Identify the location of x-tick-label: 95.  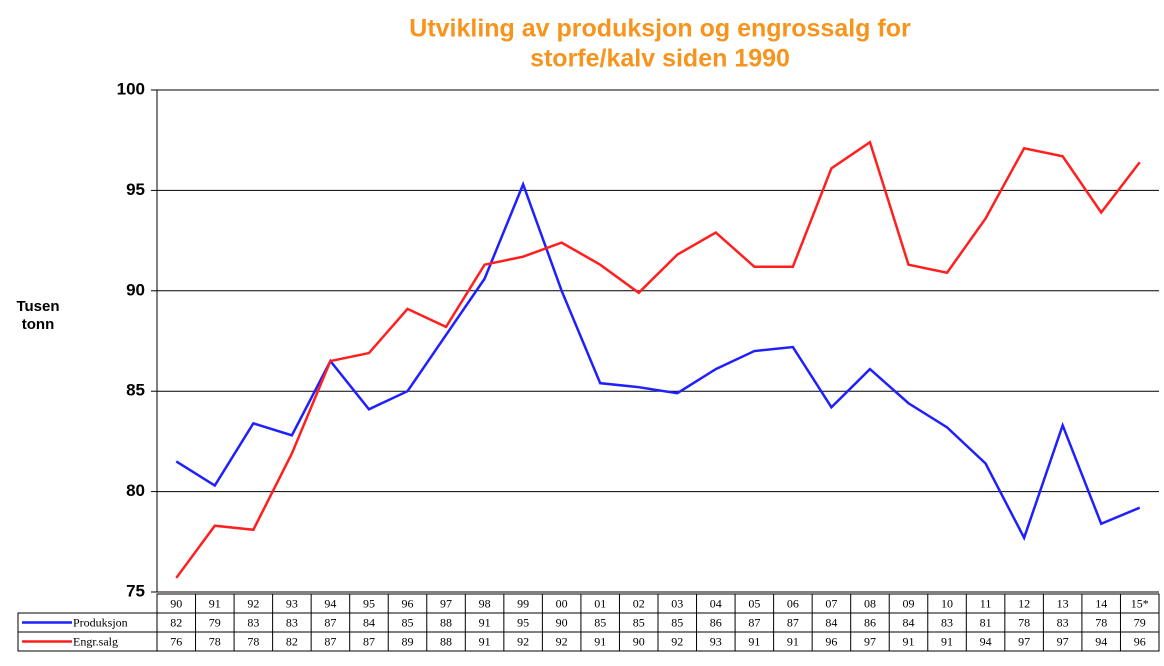
(369, 603).